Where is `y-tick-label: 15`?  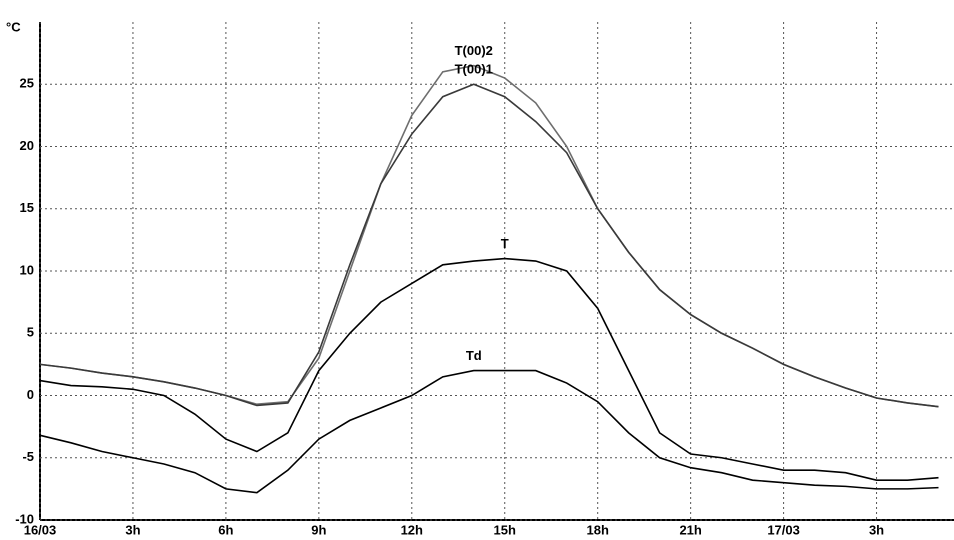 y-tick-label: 15 is located at coordinates (27, 207).